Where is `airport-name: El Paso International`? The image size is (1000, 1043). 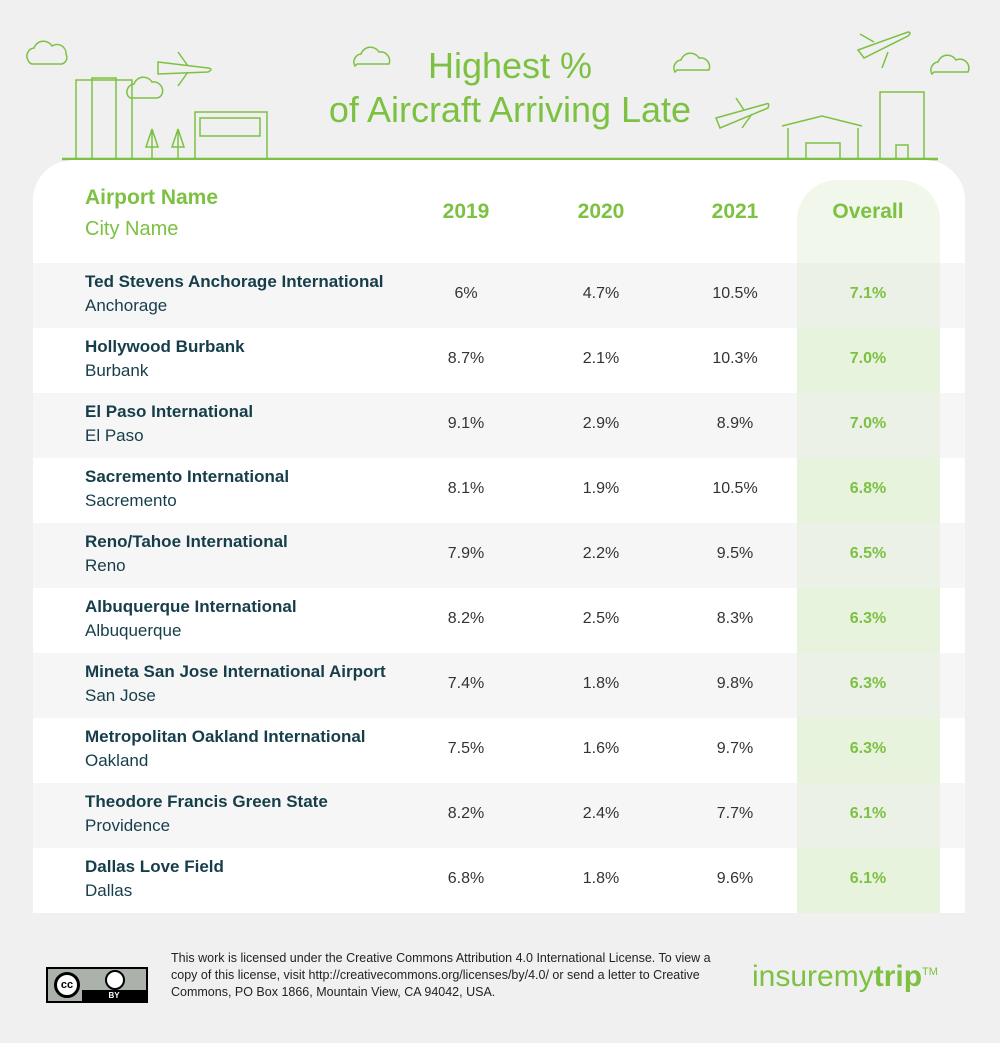
airport-name: El Paso International is located at coordinates (169, 411).